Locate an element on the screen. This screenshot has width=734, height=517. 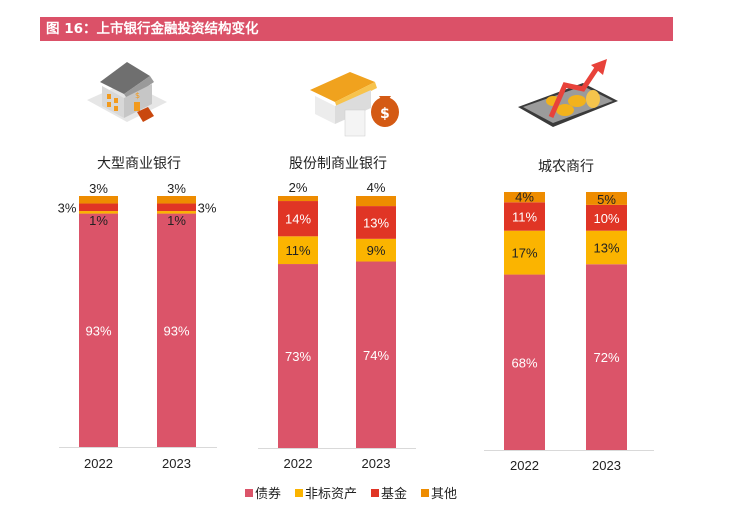
data-label: 74% is located at coordinates (376, 355).